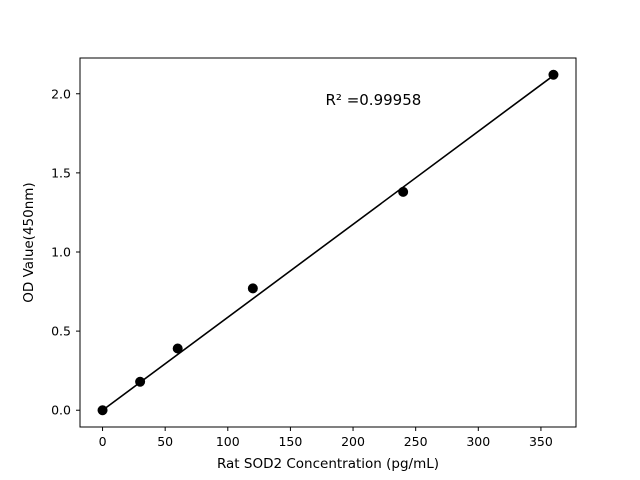 This screenshot has width=640, height=480. Describe the element at coordinates (29, 242) in the screenshot. I see `y-axis-label: OD Value(450nm)` at that location.